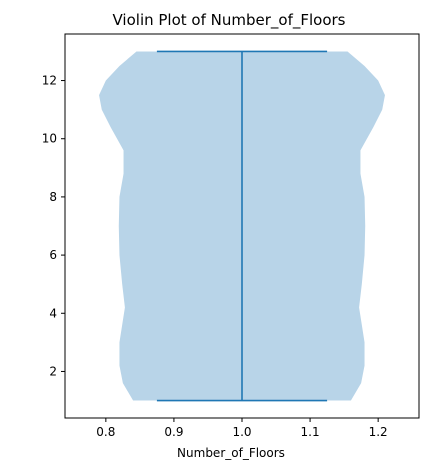 This screenshot has width=434, height=470. I want to click on x-tick-label: 1.2, so click(378, 432).